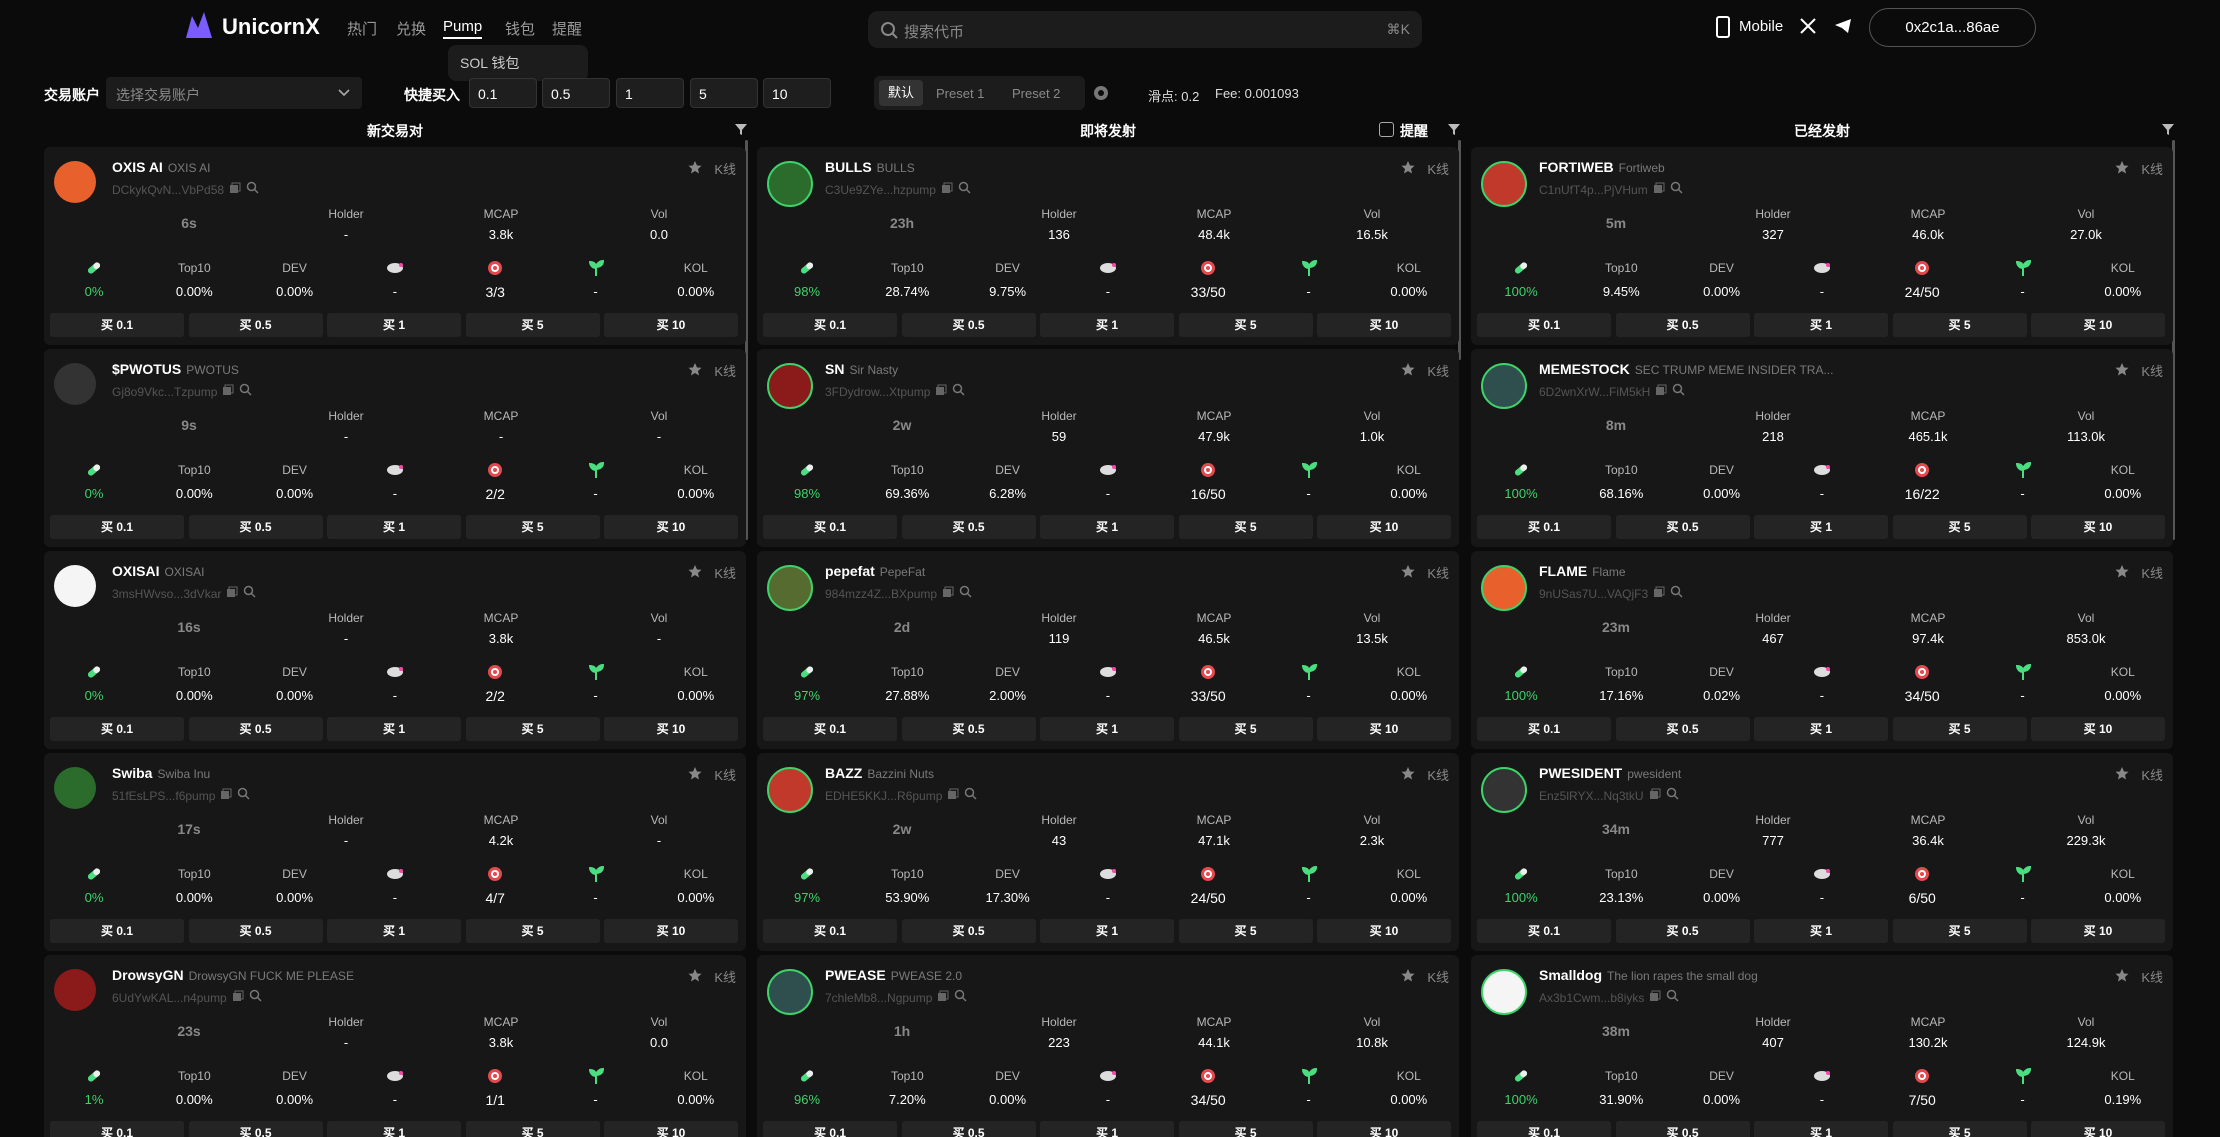 The image size is (2220, 1137). What do you see at coordinates (1145, 29) in the screenshot?
I see `search-box: 搜索代币 ⌘K` at bounding box center [1145, 29].